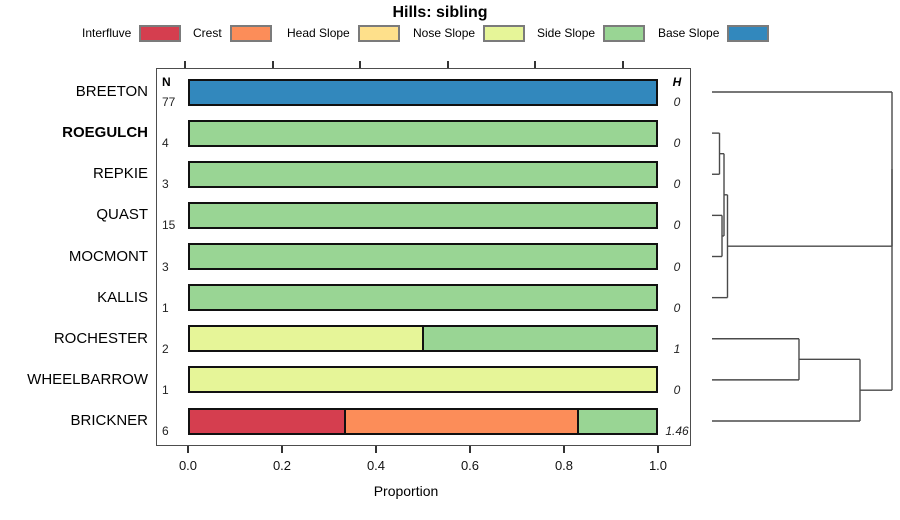 This screenshot has width=900, height=520. What do you see at coordinates (689, 33) in the screenshot?
I see `legend-label: Base Slope` at bounding box center [689, 33].